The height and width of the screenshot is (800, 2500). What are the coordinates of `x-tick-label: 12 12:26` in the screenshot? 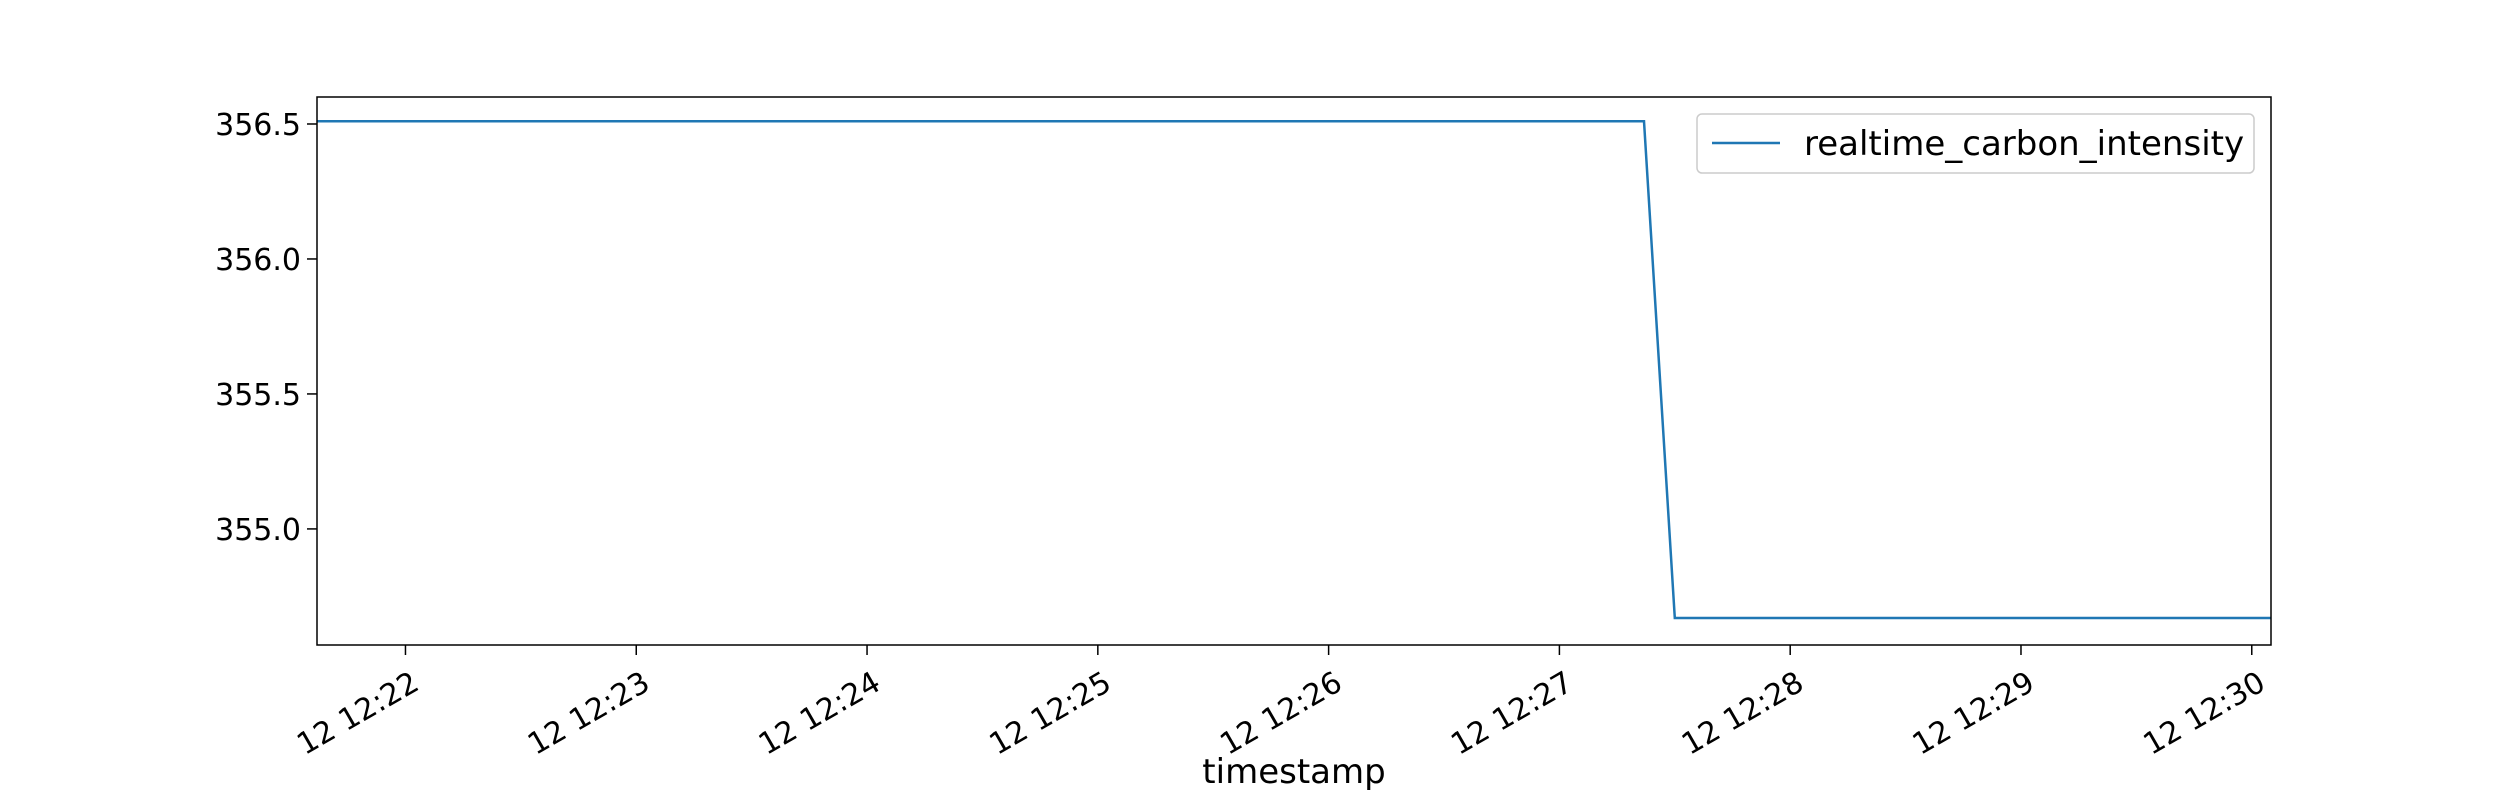 It's located at (1281, 713).